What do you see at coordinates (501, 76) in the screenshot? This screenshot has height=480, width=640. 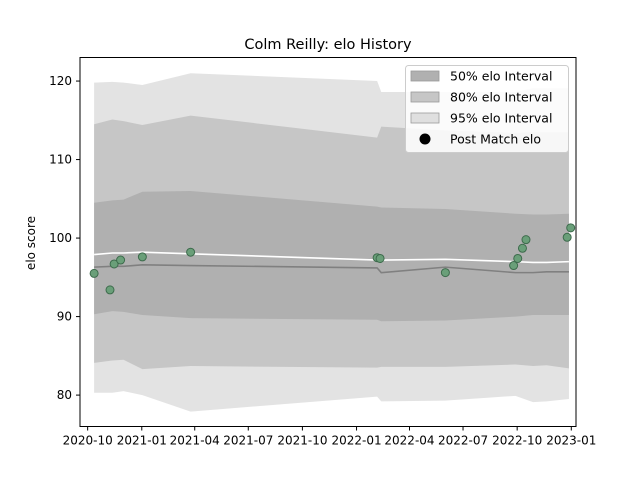 I see `legend-label: 50% elo Interval` at bounding box center [501, 76].